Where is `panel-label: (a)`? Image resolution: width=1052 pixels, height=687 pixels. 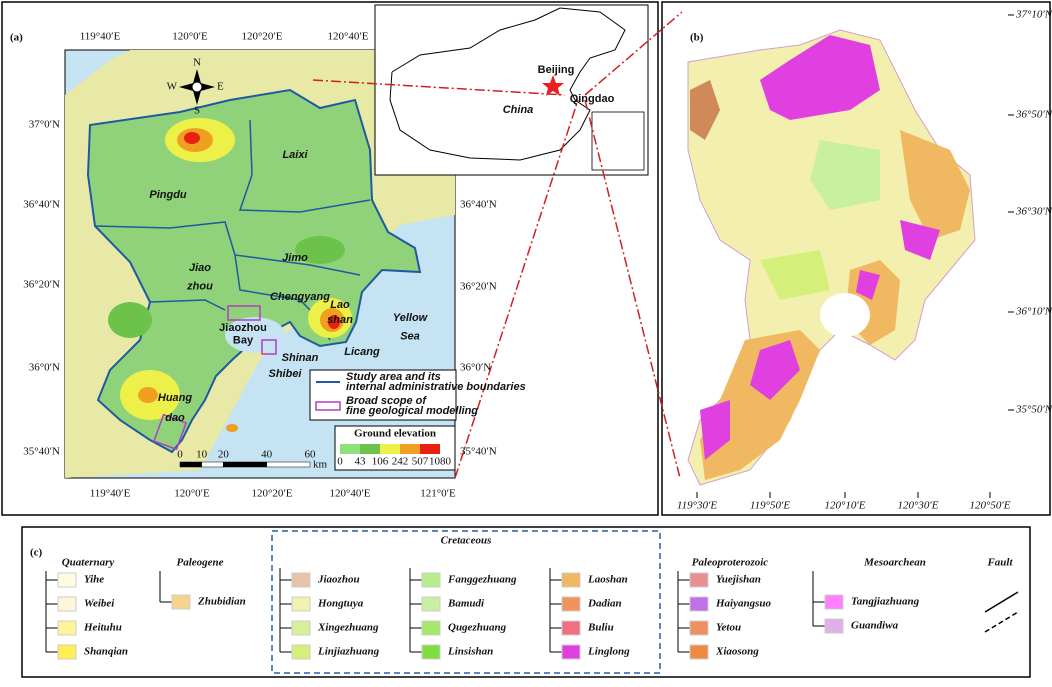
panel-label: (a) is located at coordinates (16, 38).